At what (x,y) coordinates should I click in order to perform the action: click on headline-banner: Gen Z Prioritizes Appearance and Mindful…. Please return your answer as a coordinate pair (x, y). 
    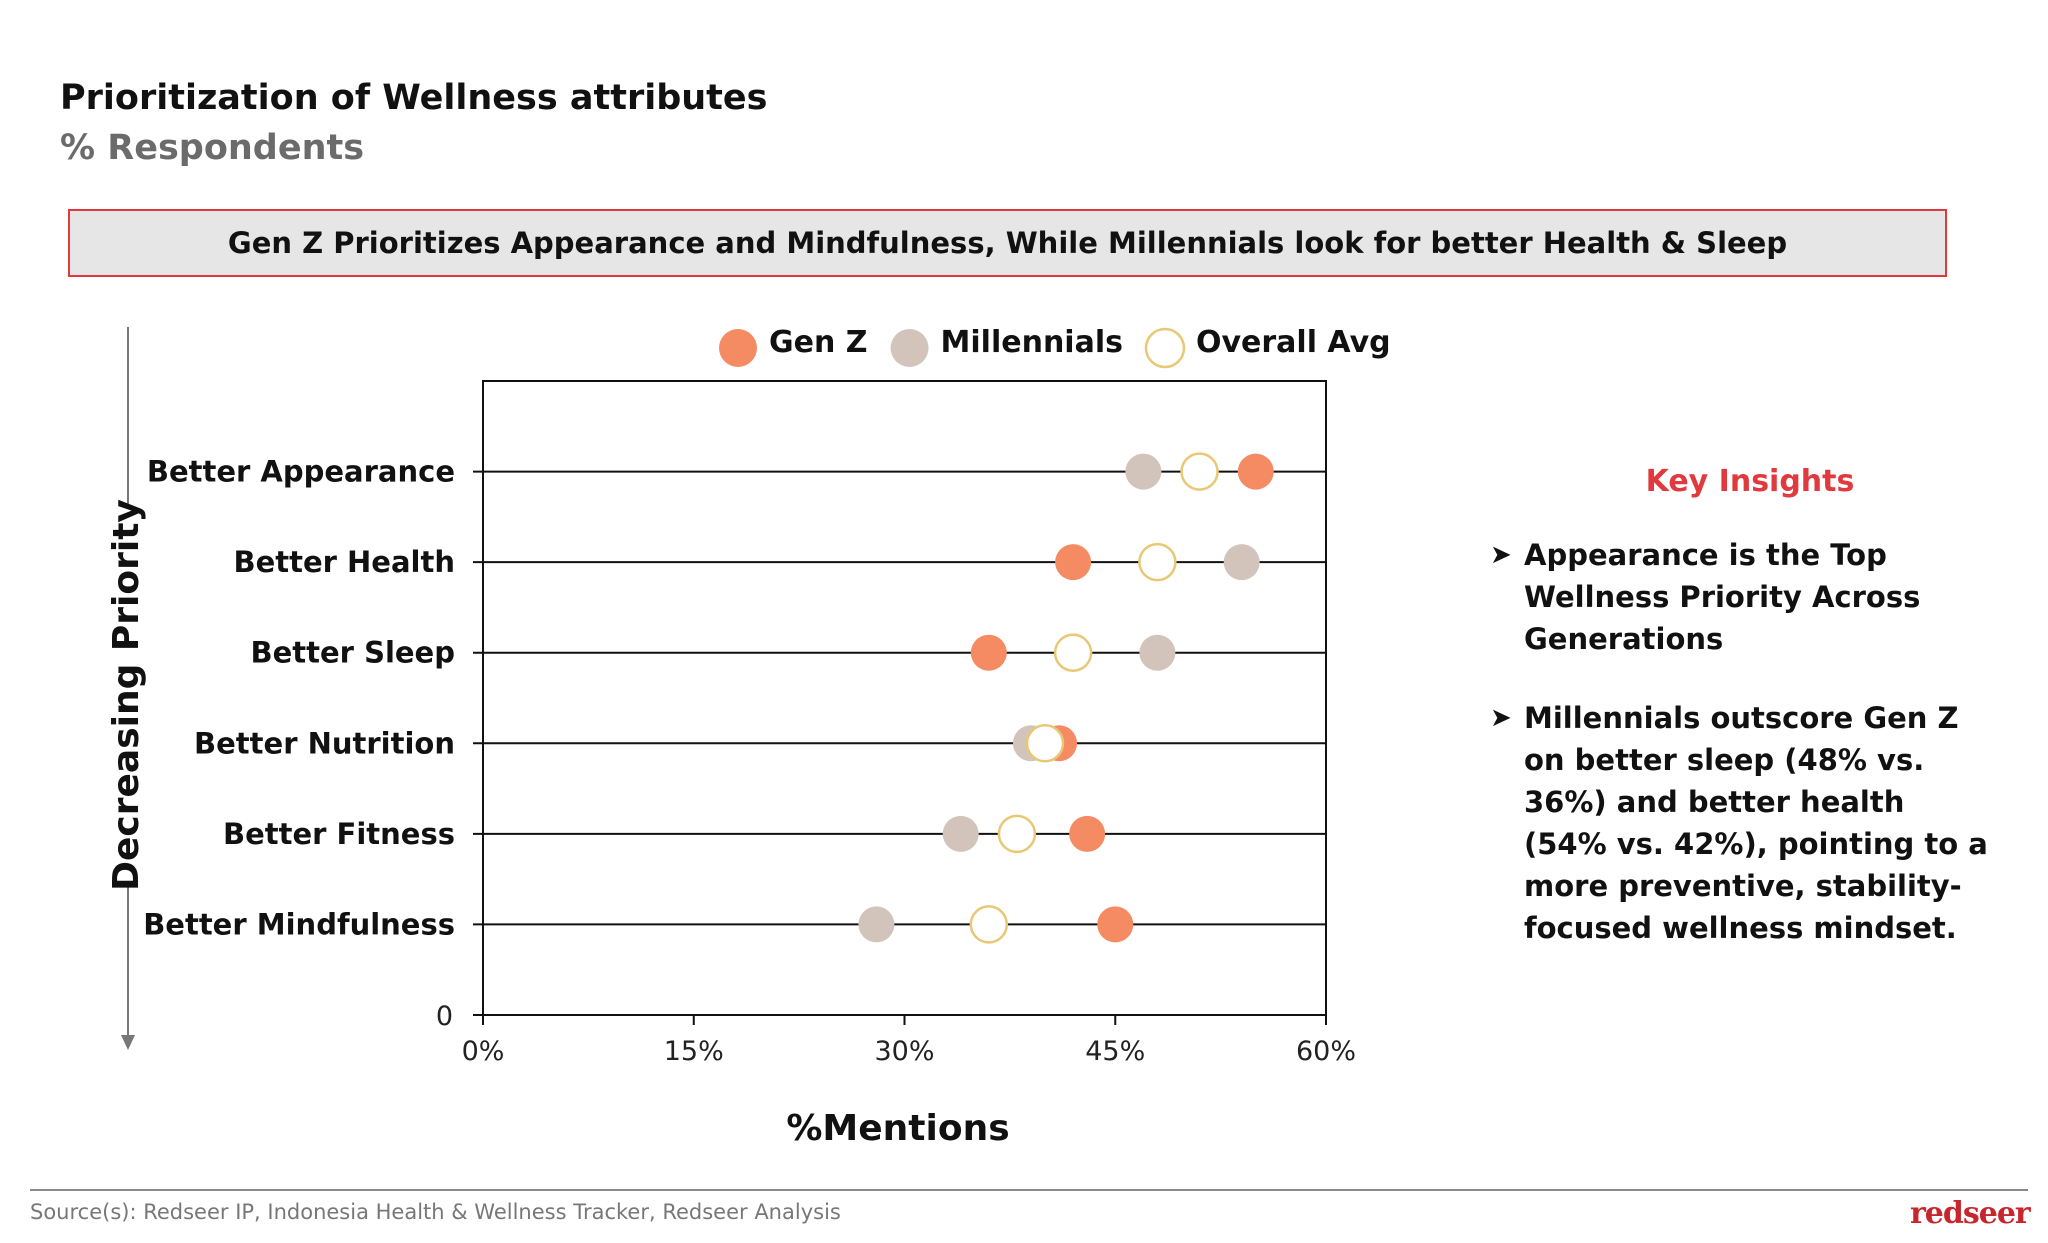
    Looking at the image, I should click on (1007, 243).